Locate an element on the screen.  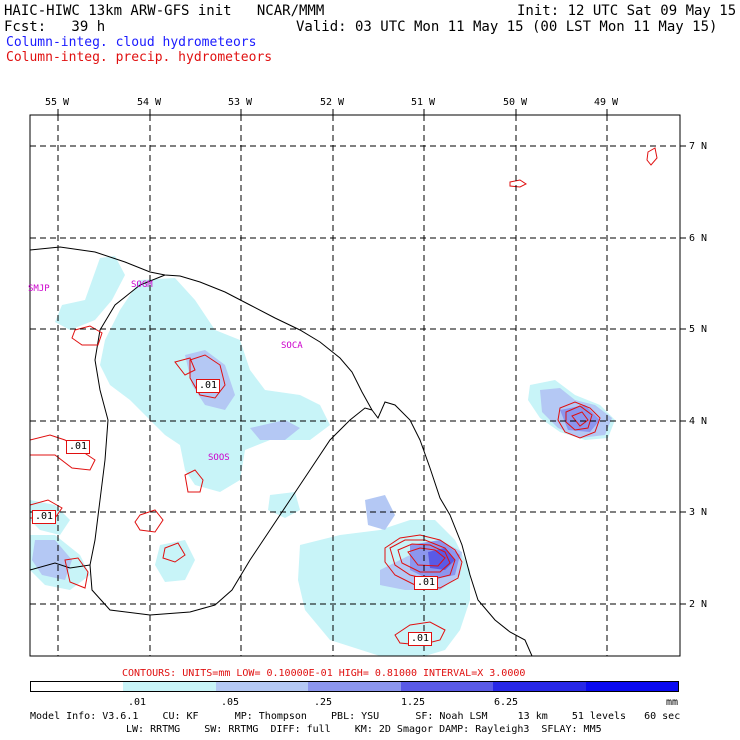
lat-label-3n: 3 N is located at coordinates (698, 512).